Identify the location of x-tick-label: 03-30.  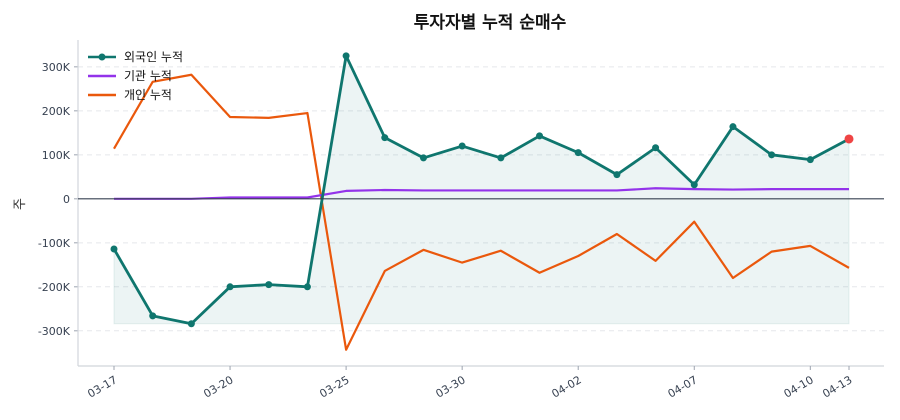
(450, 386).